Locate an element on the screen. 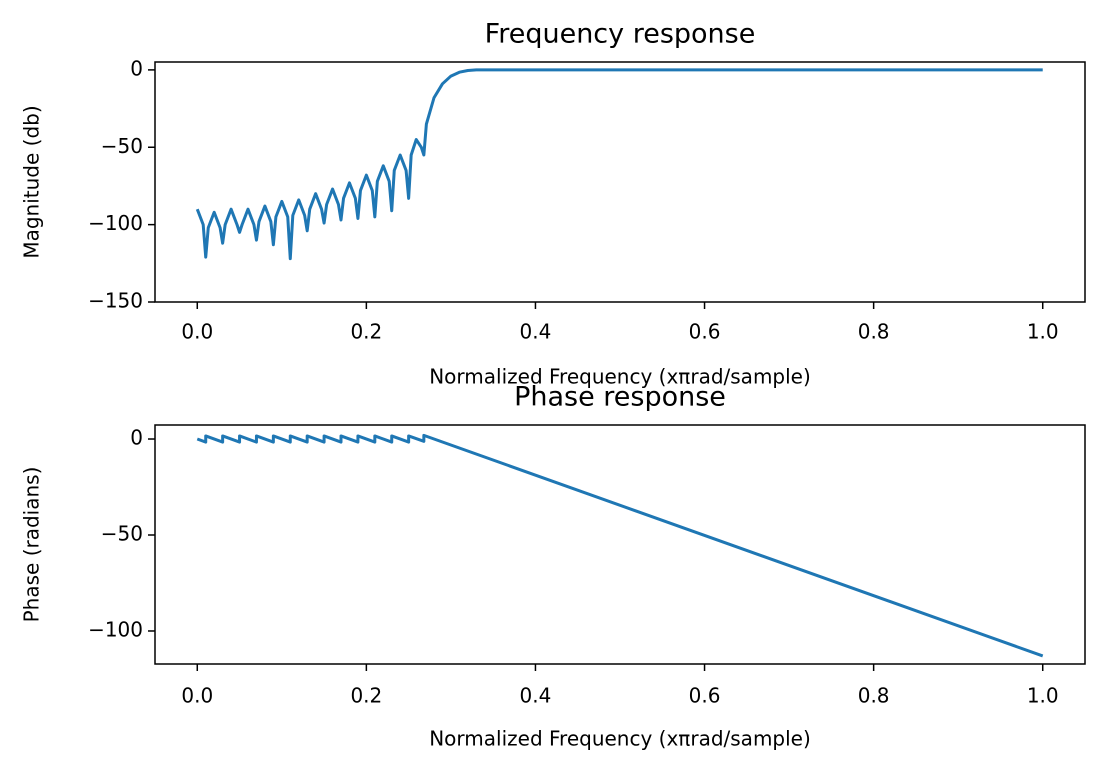 The height and width of the screenshot is (777, 1104). y-axis-label: Phase (radians) is located at coordinates (32, 545).